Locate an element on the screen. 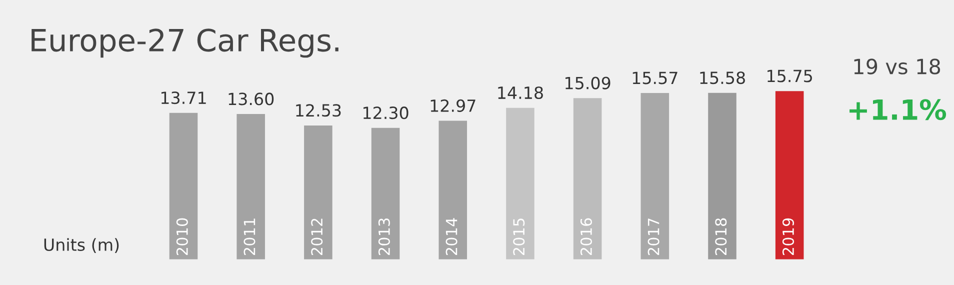  data-label: 15.57 is located at coordinates (655, 78).